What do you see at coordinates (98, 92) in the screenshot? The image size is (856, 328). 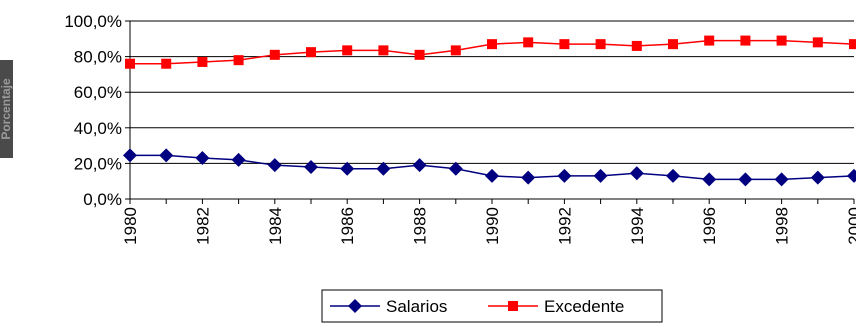 I see `y-tick-label: 60,0%` at bounding box center [98, 92].